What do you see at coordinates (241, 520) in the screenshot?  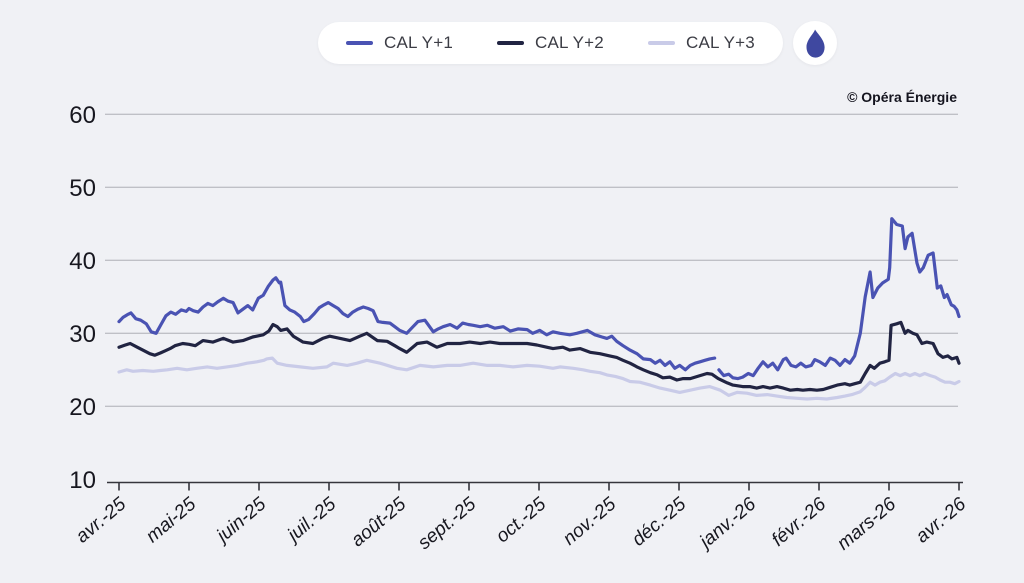 I see `x-tick-label: juin-25` at bounding box center [241, 520].